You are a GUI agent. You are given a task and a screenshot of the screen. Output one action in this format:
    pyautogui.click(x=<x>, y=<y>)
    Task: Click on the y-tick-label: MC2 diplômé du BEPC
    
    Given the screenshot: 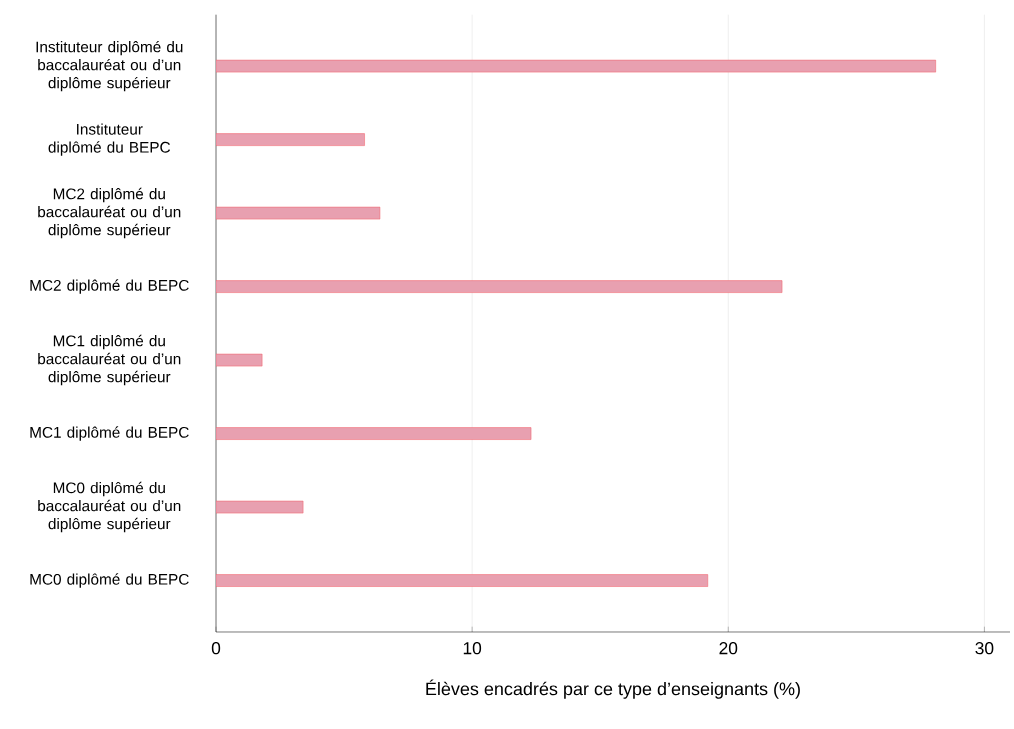 What is the action you would take?
    pyautogui.click(x=109, y=286)
    